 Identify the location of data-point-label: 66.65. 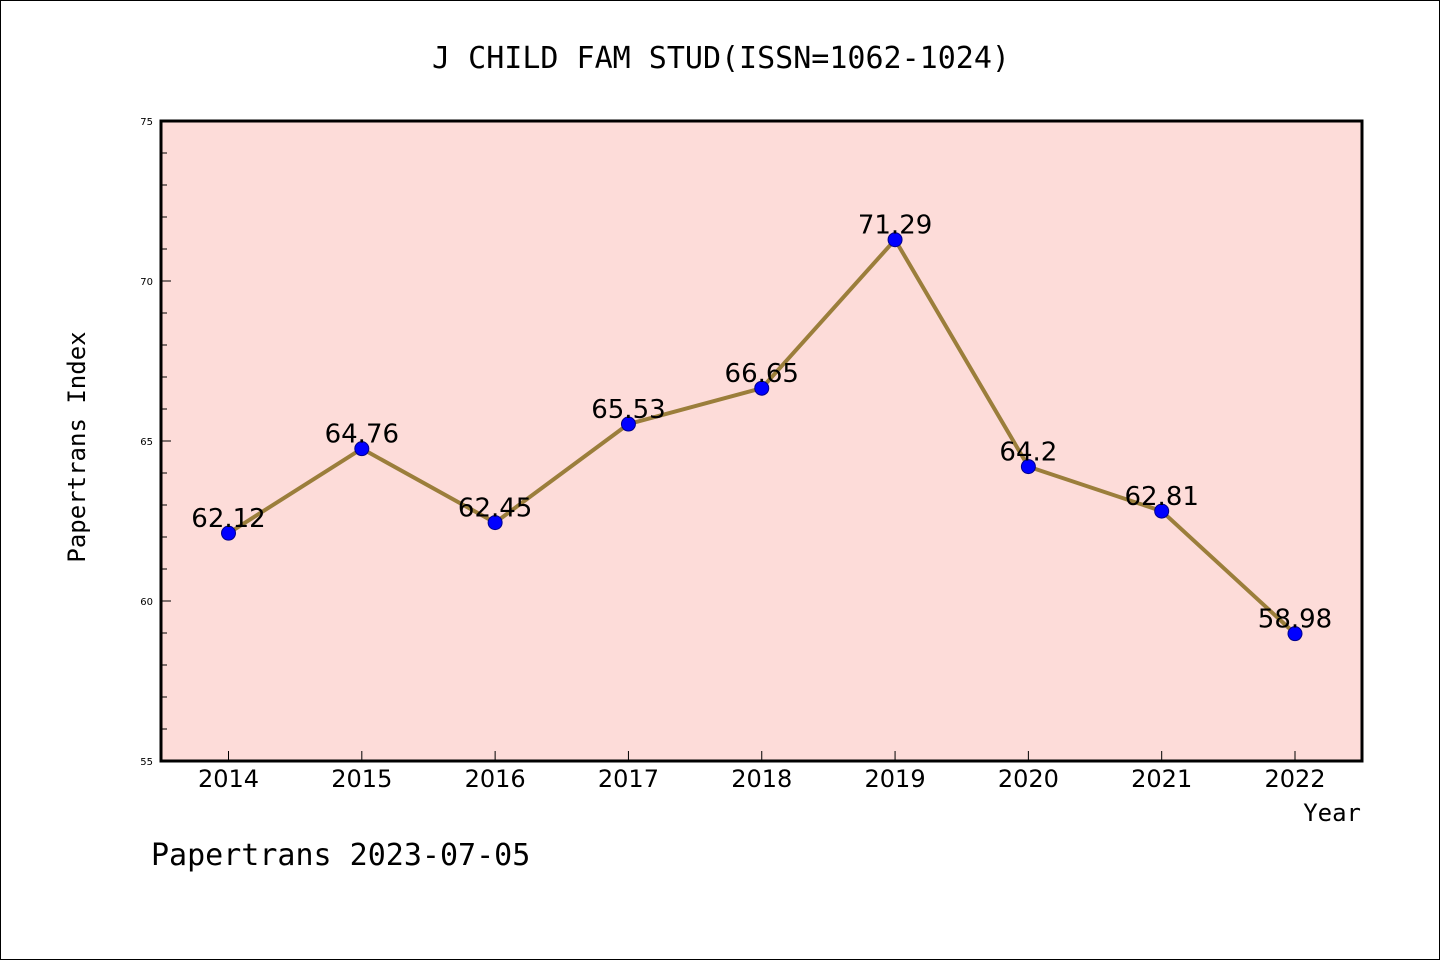
(762, 374).